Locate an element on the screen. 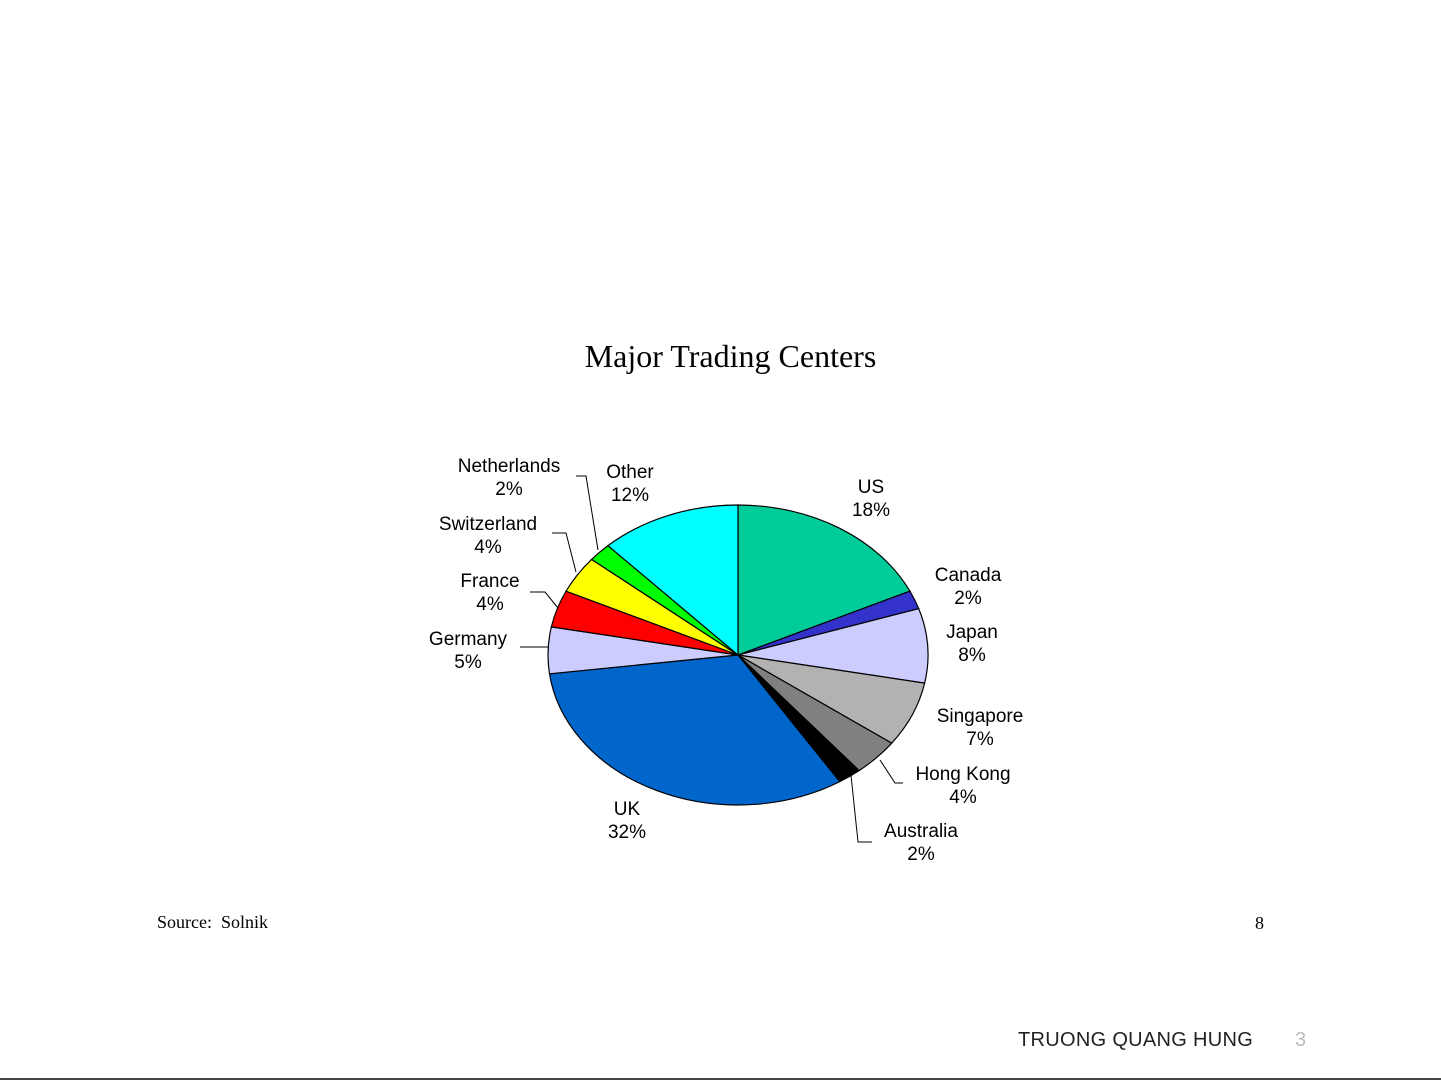 The height and width of the screenshot is (1081, 1441). pie-slice-japan is located at coordinates (833, 645).